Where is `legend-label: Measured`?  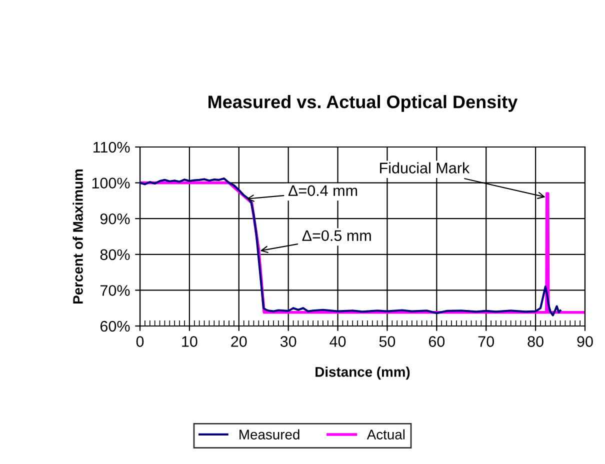
legend-label: Measured is located at coordinates (270, 434).